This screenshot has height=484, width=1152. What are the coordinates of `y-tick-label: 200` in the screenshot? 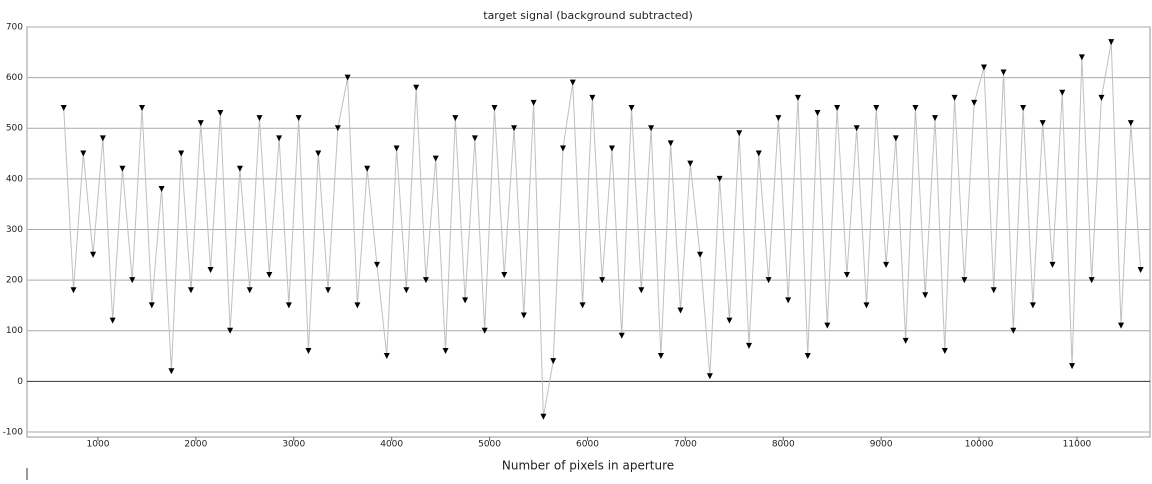 It's located at (14, 281).